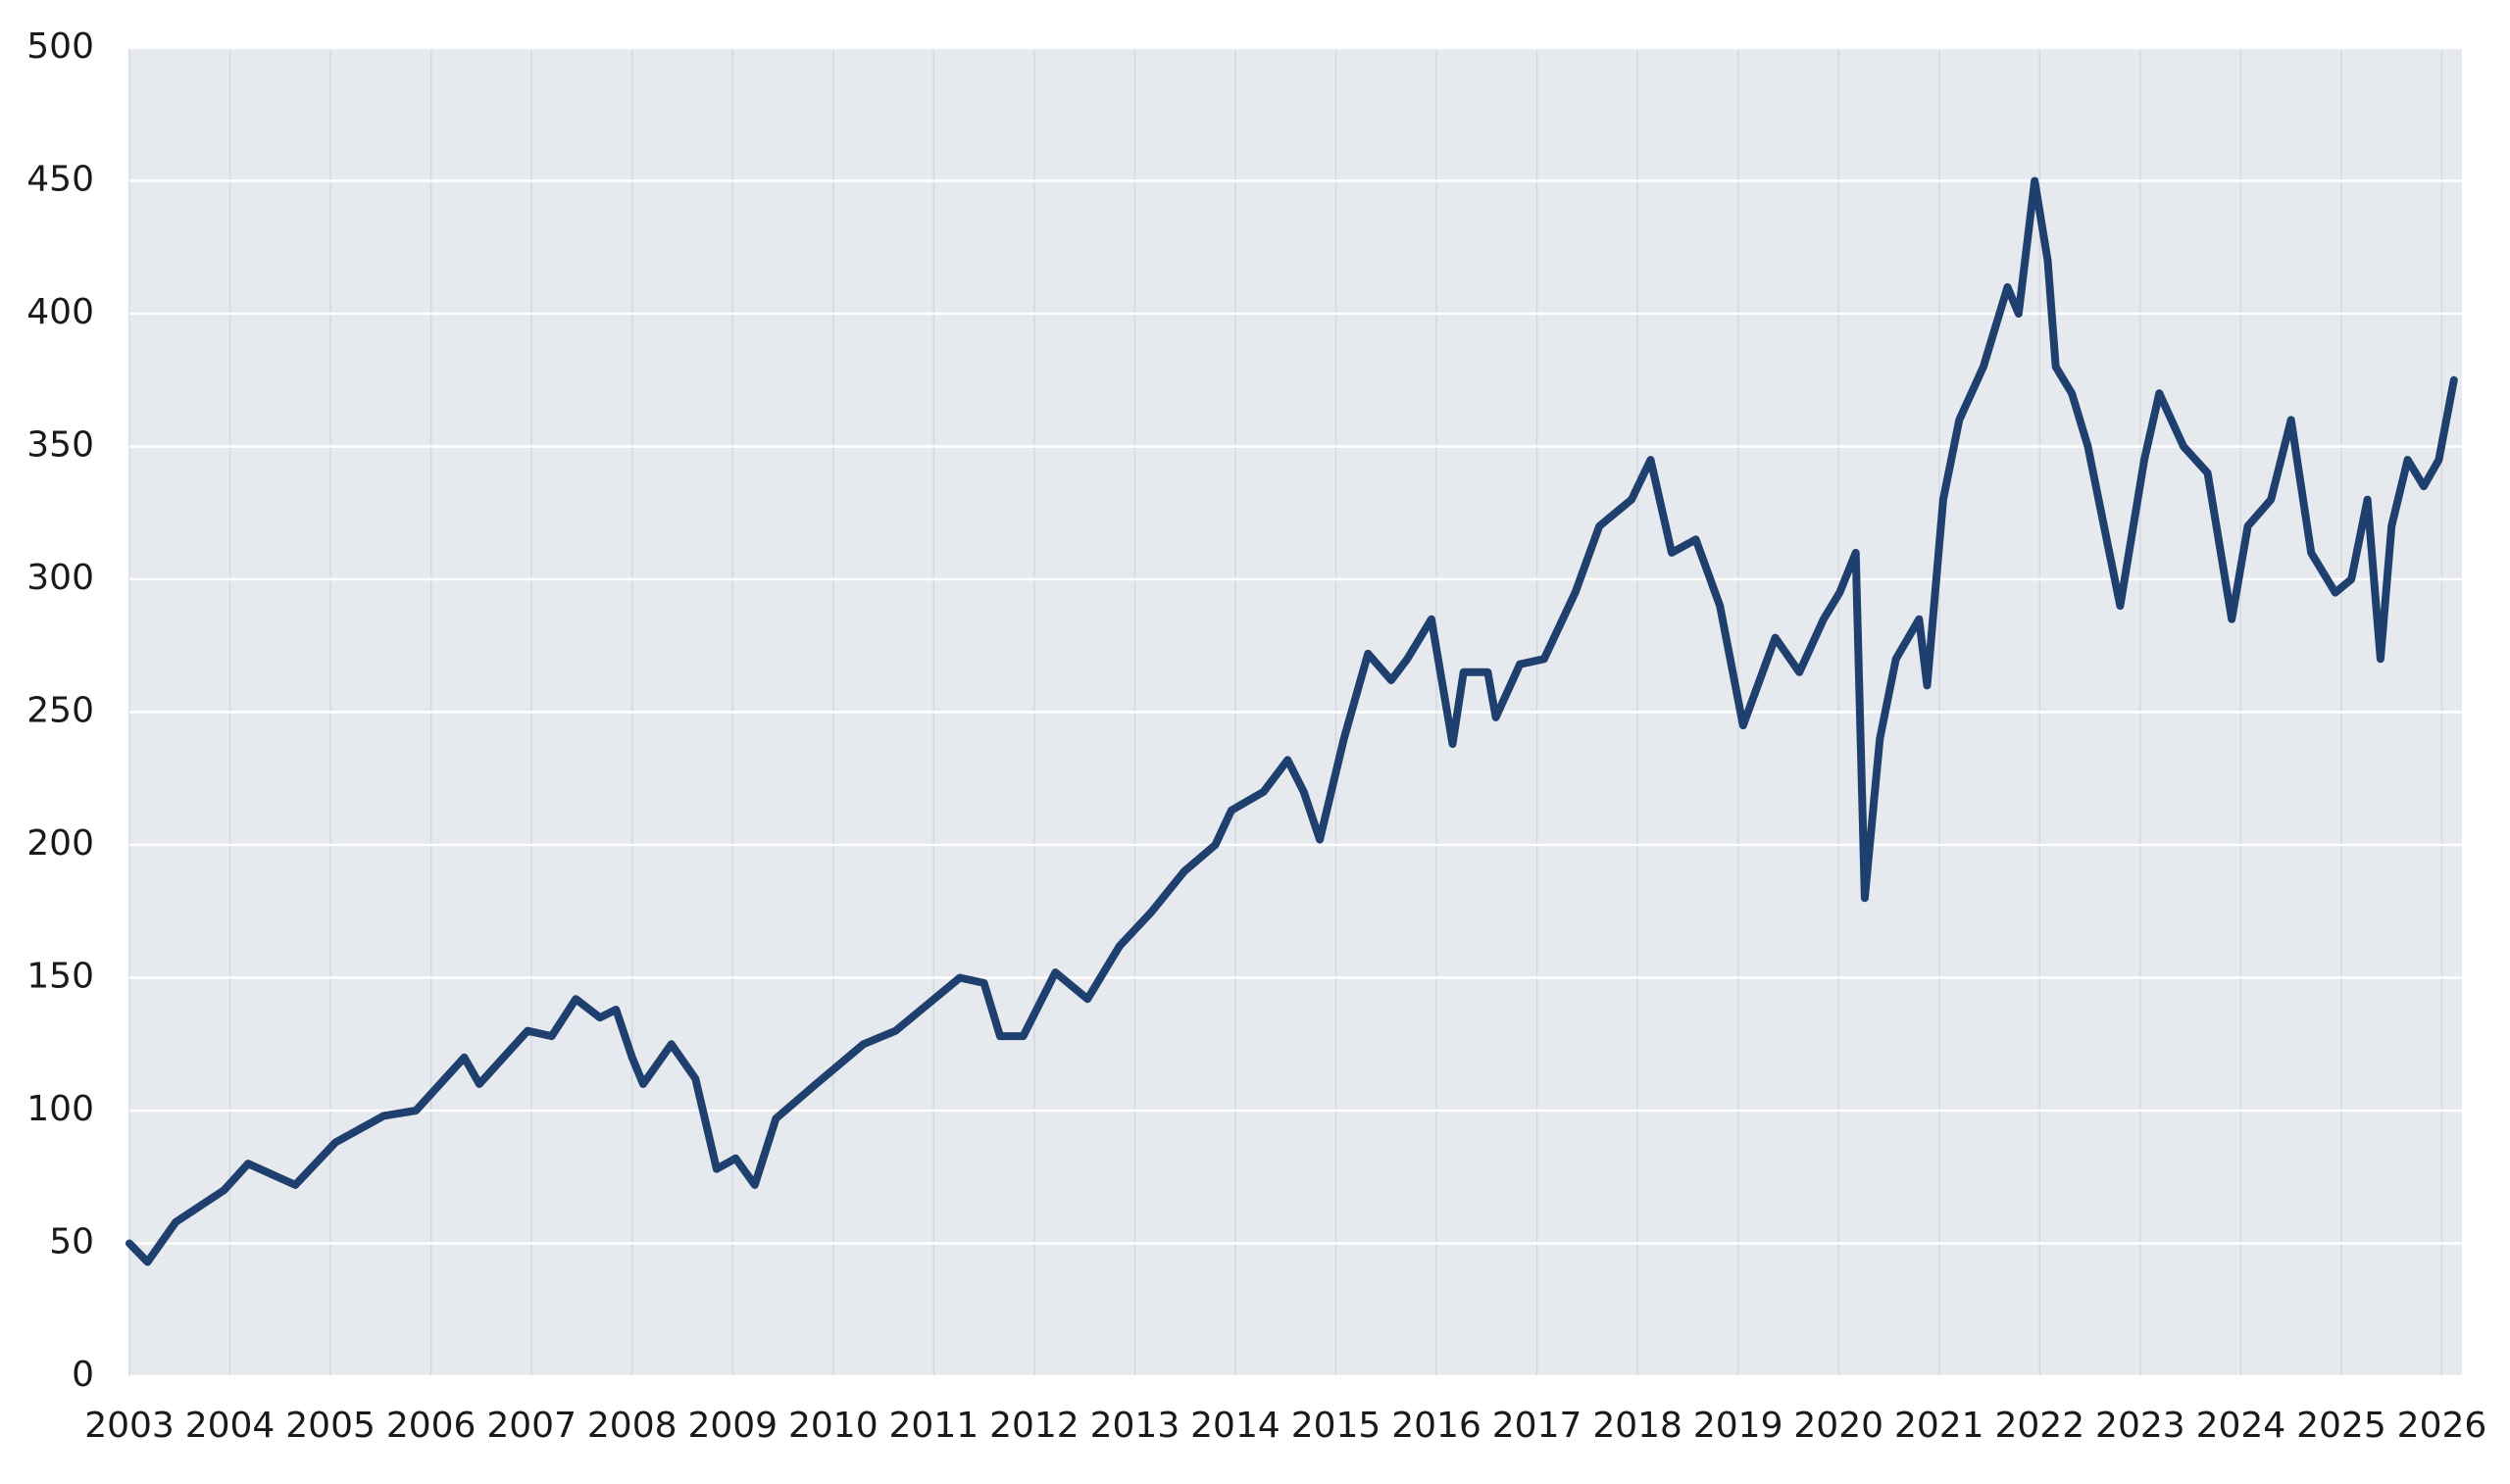 The height and width of the screenshot is (1484, 2510). I want to click on y-tick-label: 450, so click(60, 180).